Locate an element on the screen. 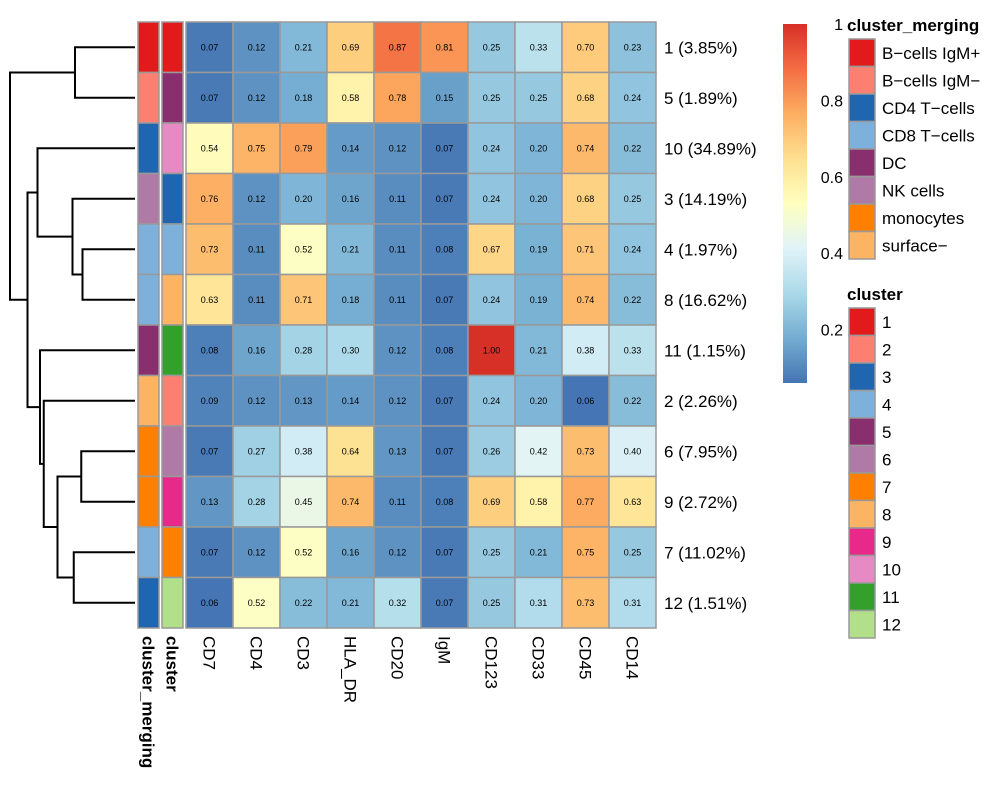  row-label: 1 (3.85%) is located at coordinates (701, 47).